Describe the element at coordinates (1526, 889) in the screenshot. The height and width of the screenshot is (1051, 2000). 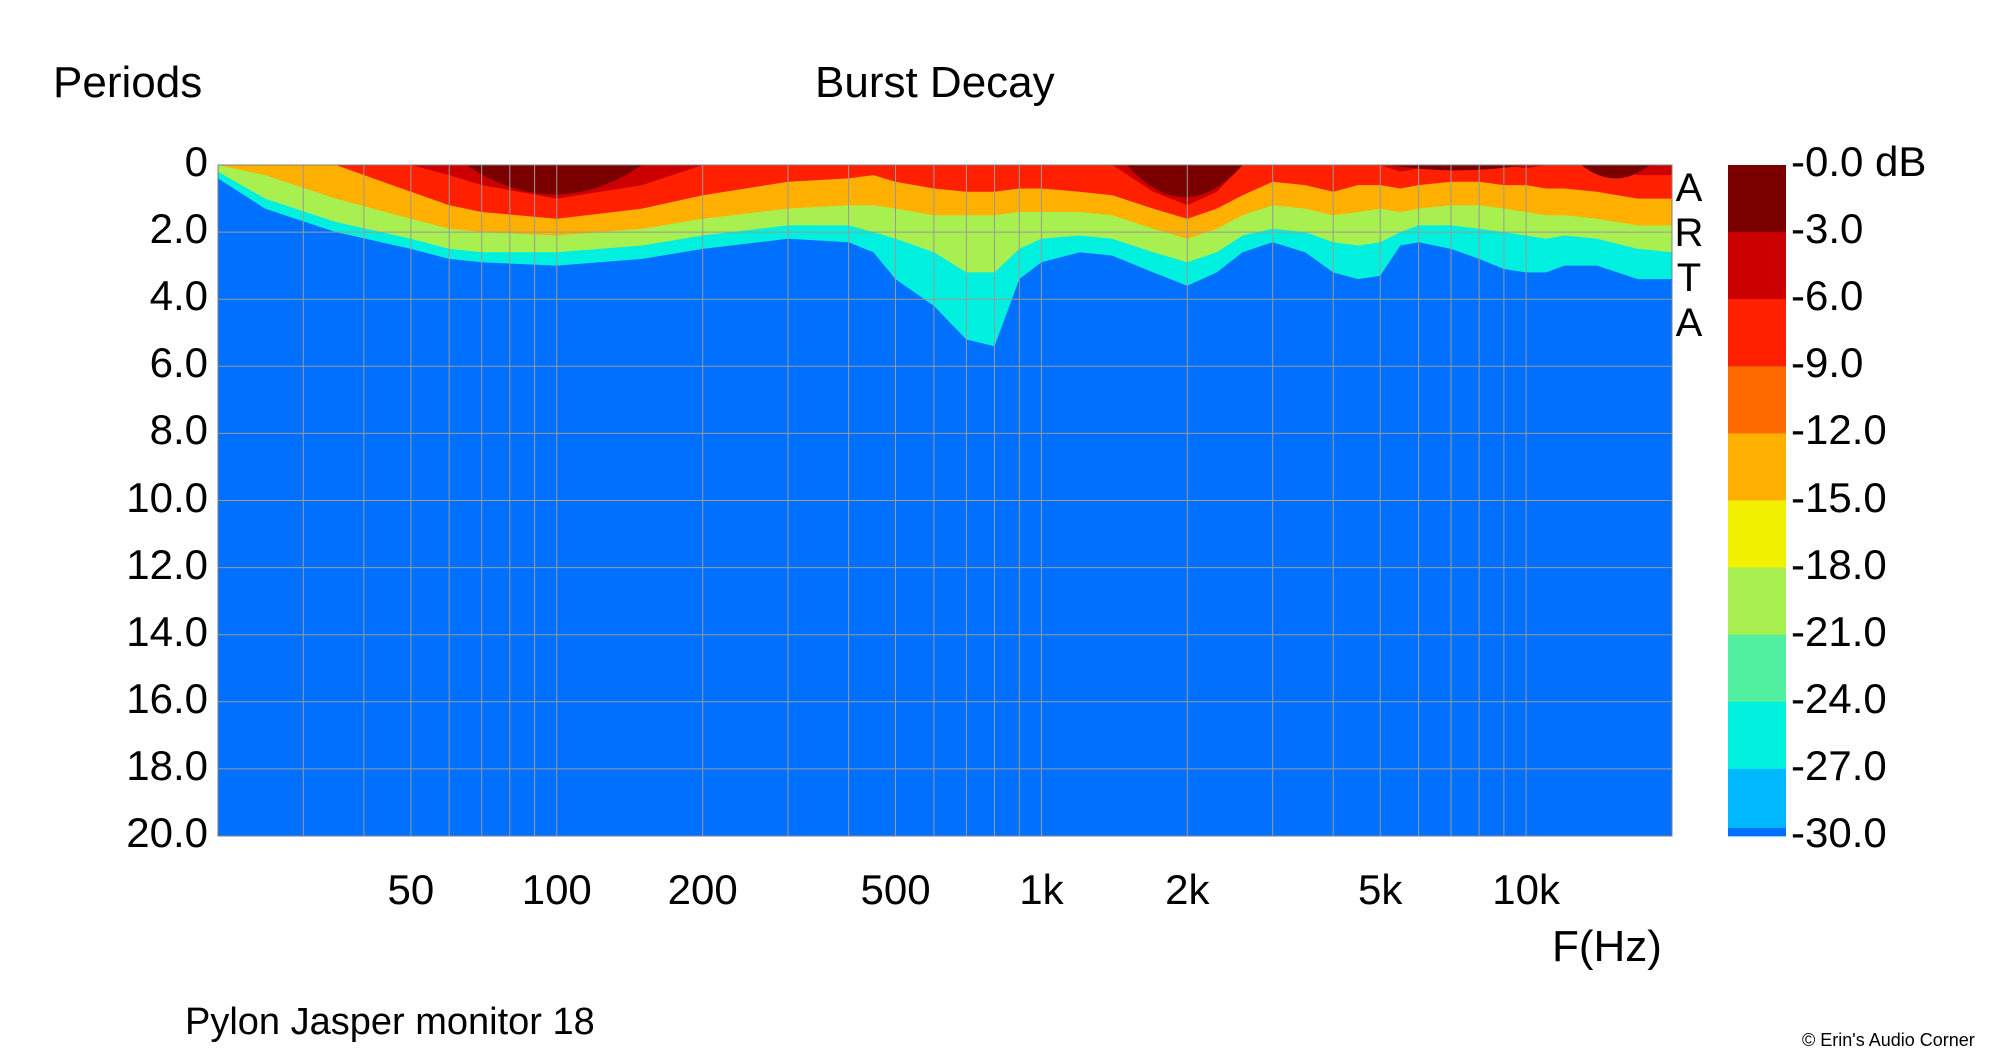
I see `x-tick-label: 10k` at that location.